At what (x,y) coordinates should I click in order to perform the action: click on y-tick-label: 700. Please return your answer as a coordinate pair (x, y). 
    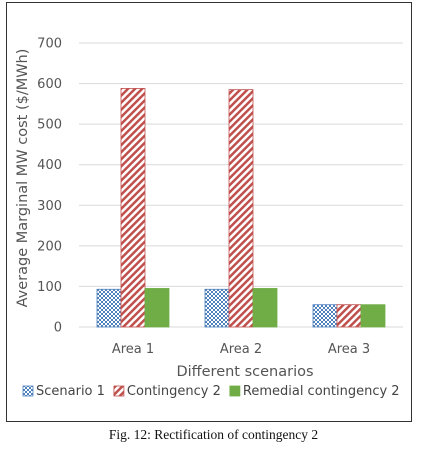
    Looking at the image, I should click on (49, 44).